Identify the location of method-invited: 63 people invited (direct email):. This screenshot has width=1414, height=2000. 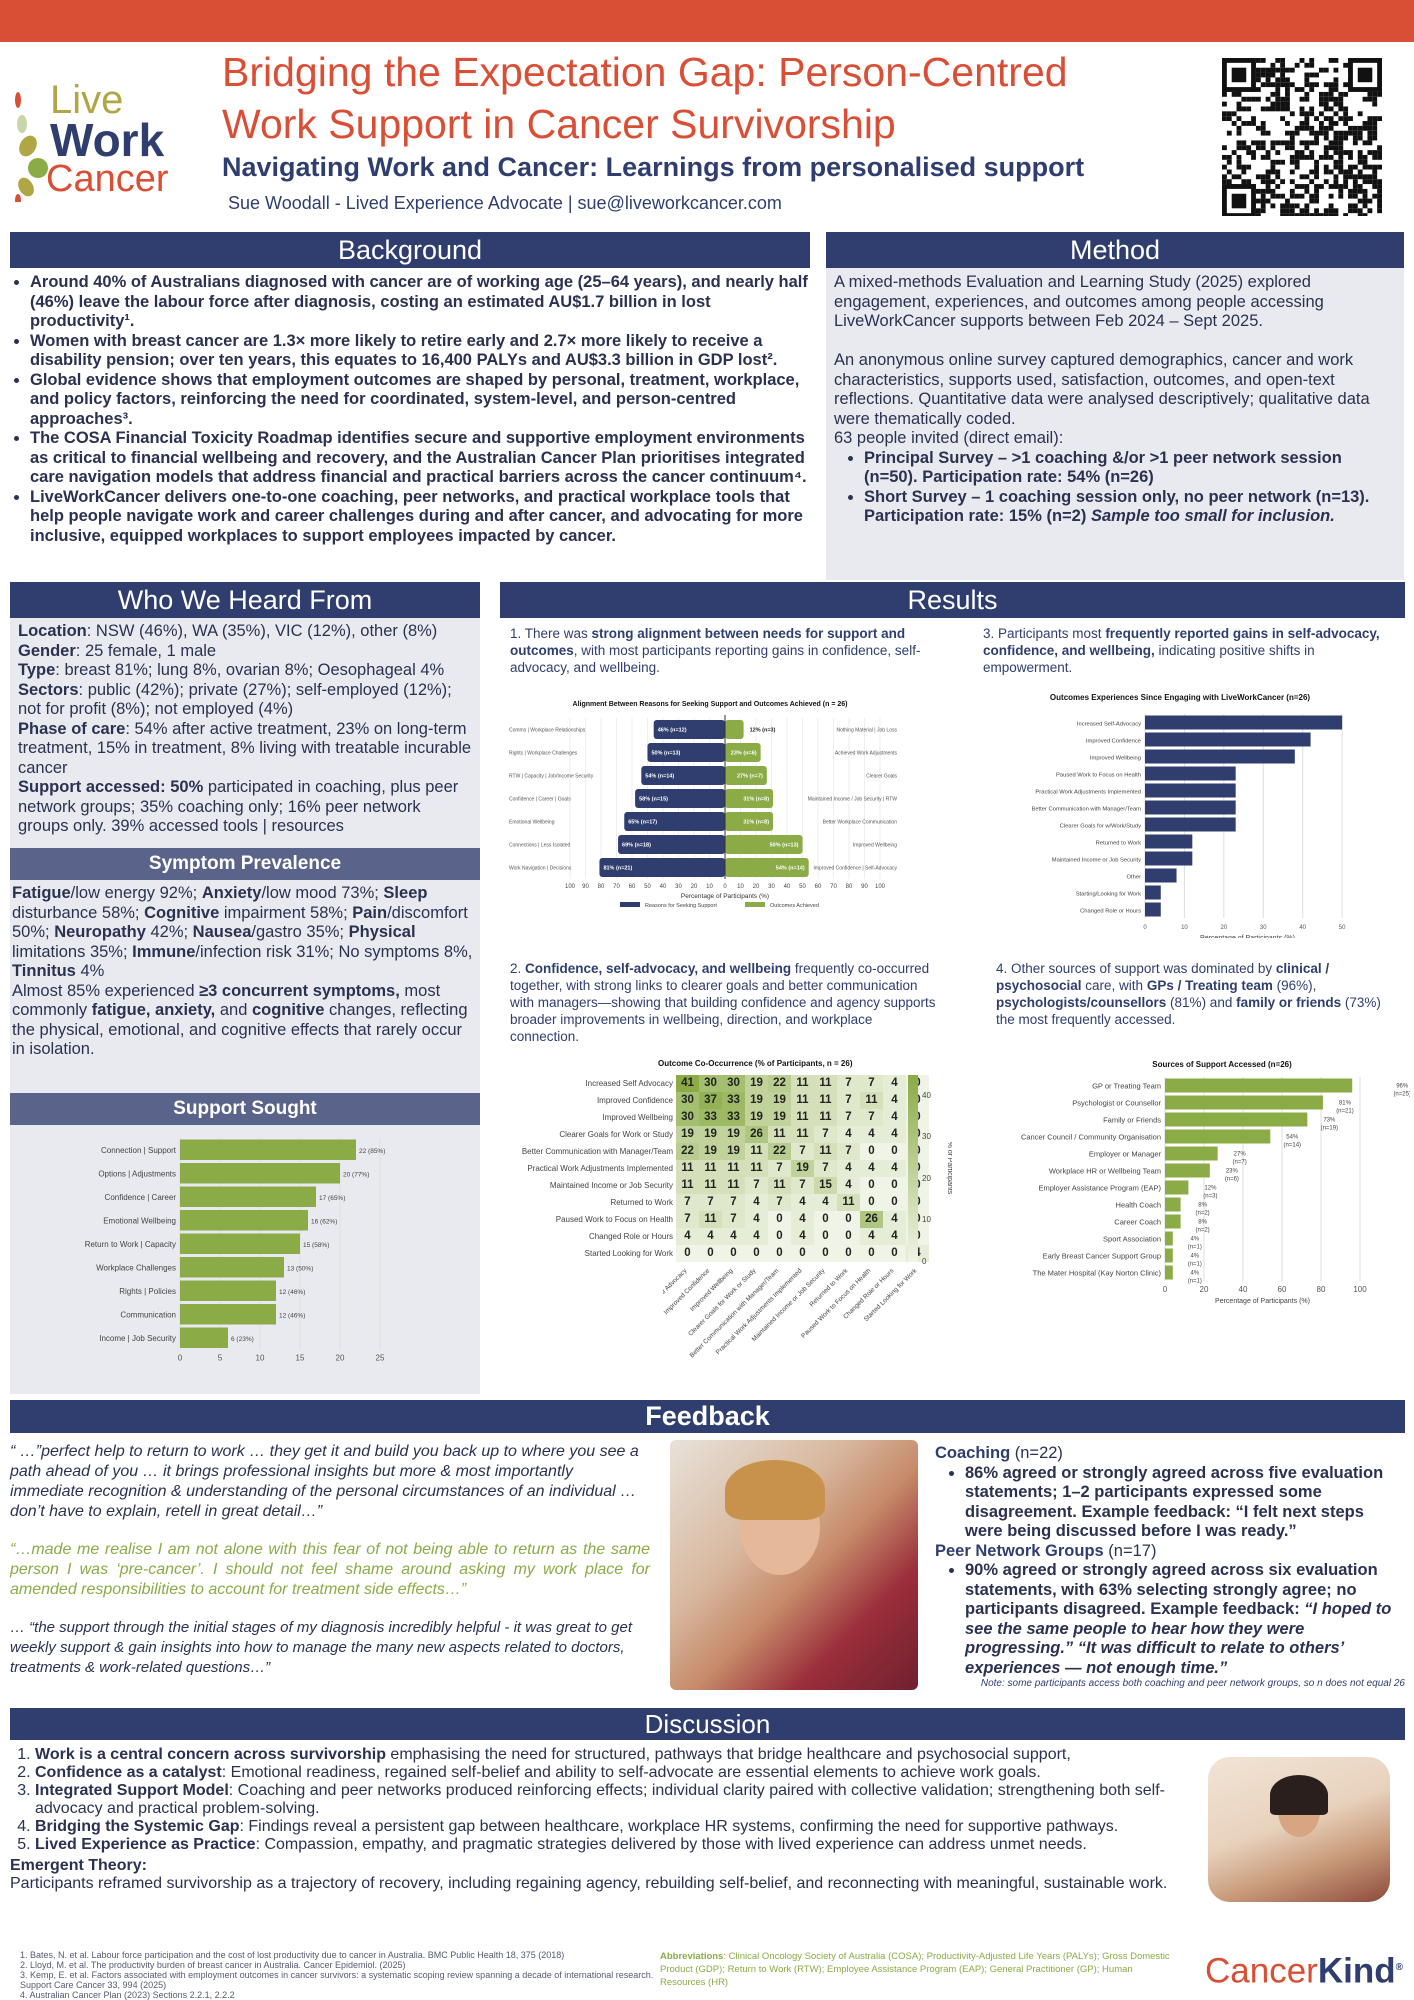
(949, 438).